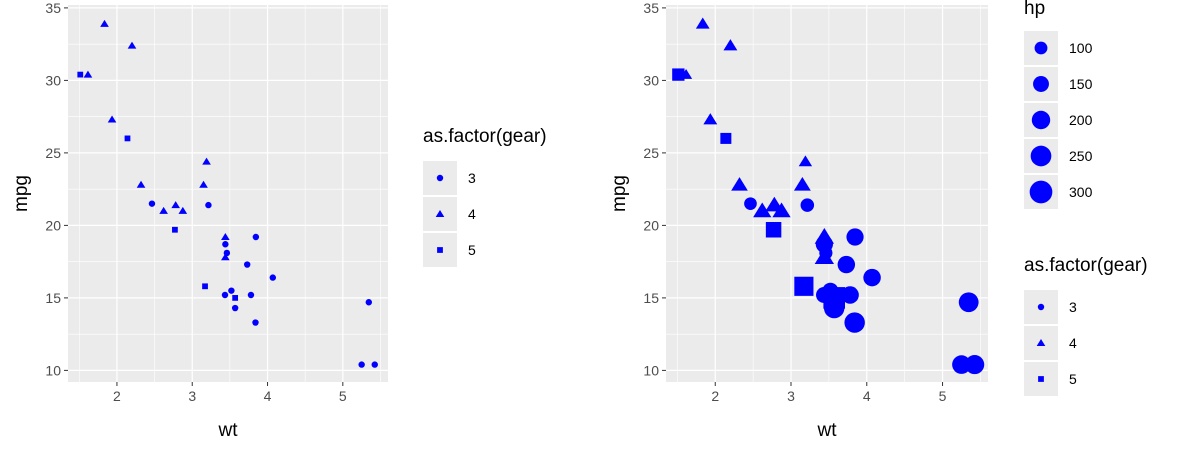  I want to click on x-tick-label: 3, so click(192, 396).